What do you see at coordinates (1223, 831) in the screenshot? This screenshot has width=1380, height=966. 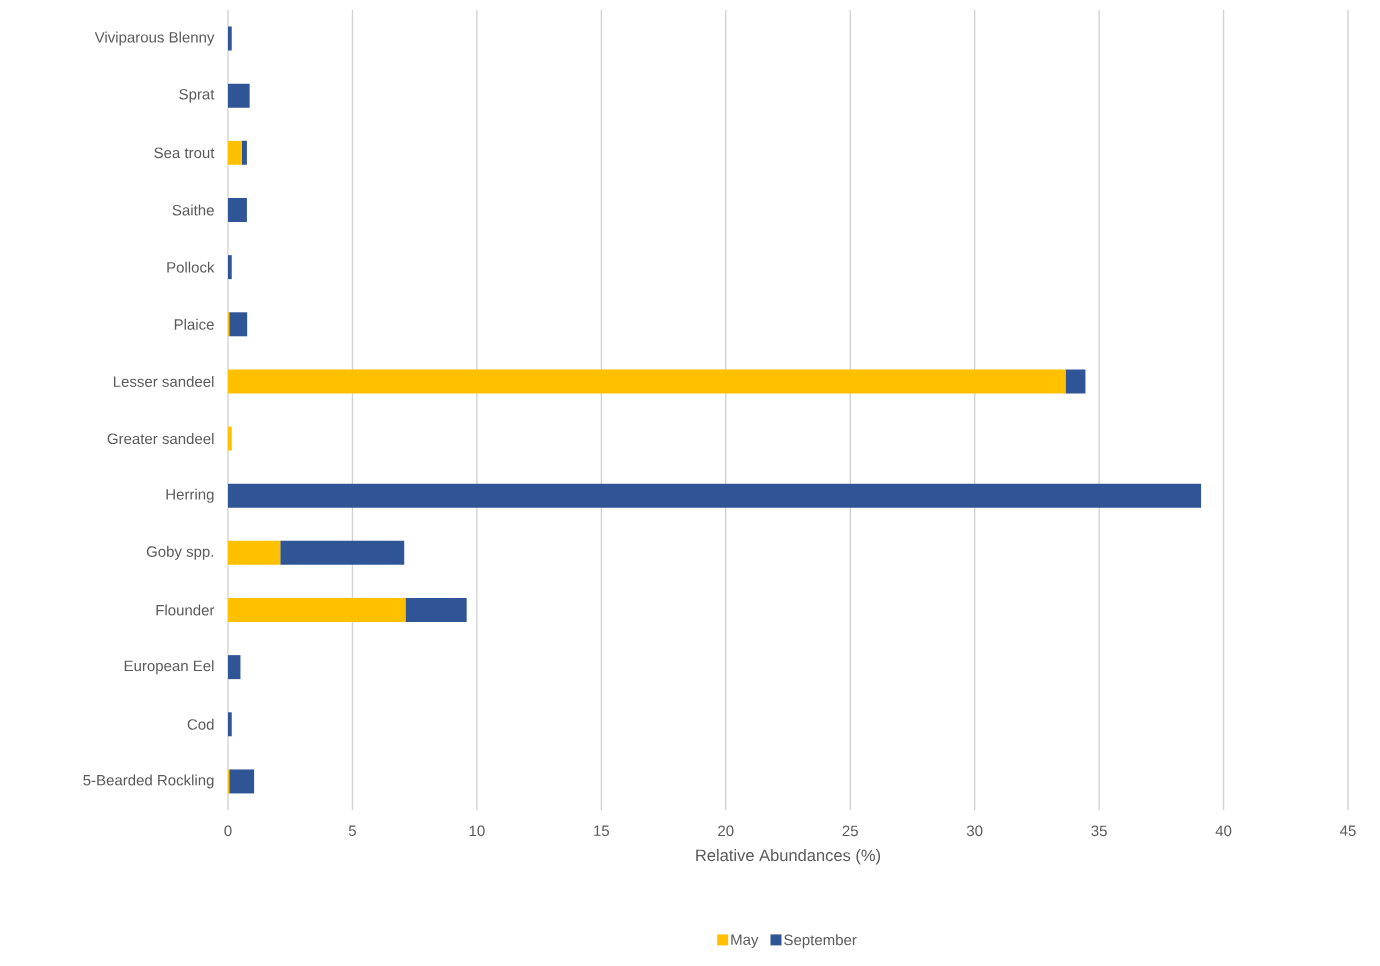 I see `x-tick-label: 40` at bounding box center [1223, 831].